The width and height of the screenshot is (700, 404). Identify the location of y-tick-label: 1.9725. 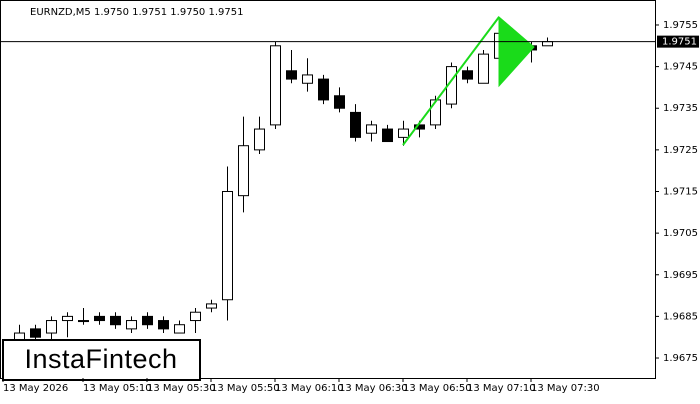
(680, 150).